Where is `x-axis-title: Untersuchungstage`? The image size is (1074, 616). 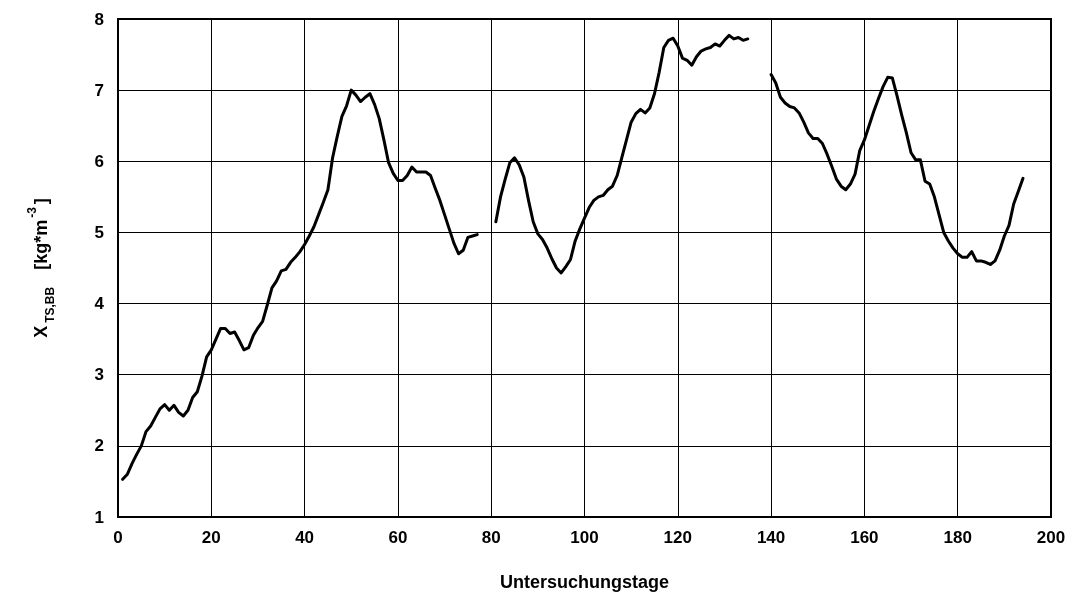 x-axis-title: Untersuchungstage is located at coordinates (584, 582).